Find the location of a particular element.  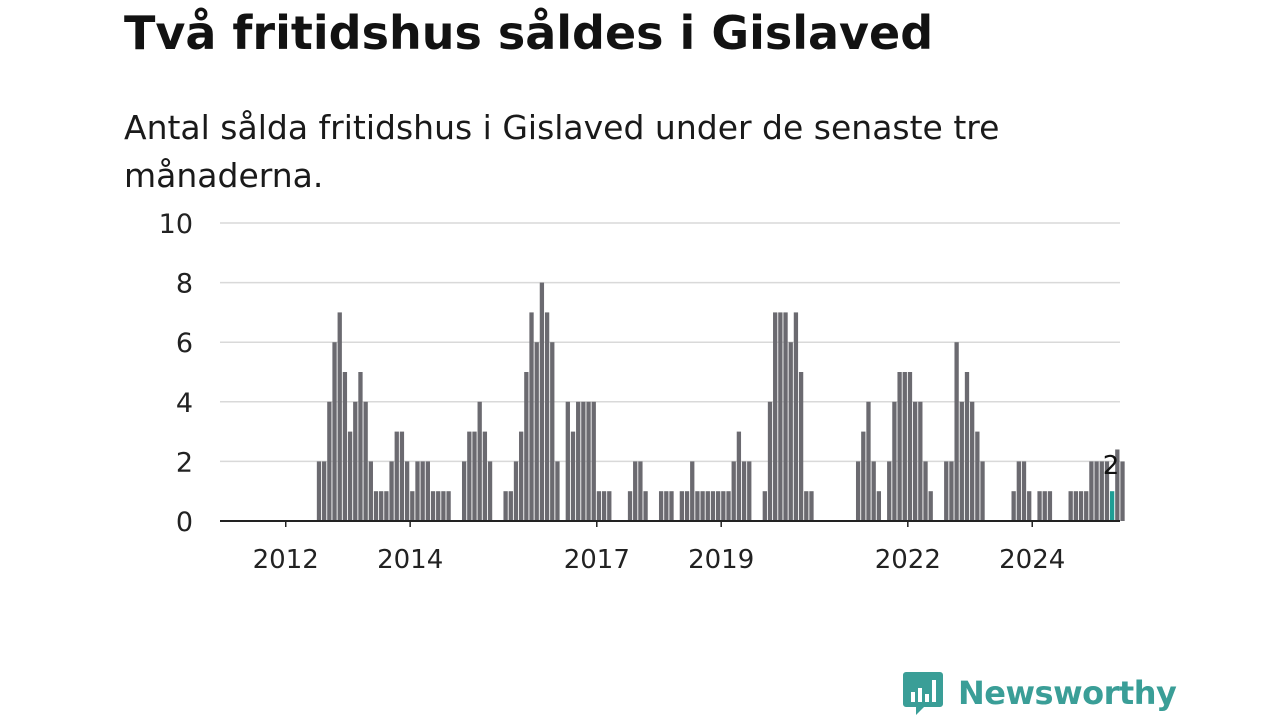

x-tick-label: 2024 is located at coordinates (1032, 560).